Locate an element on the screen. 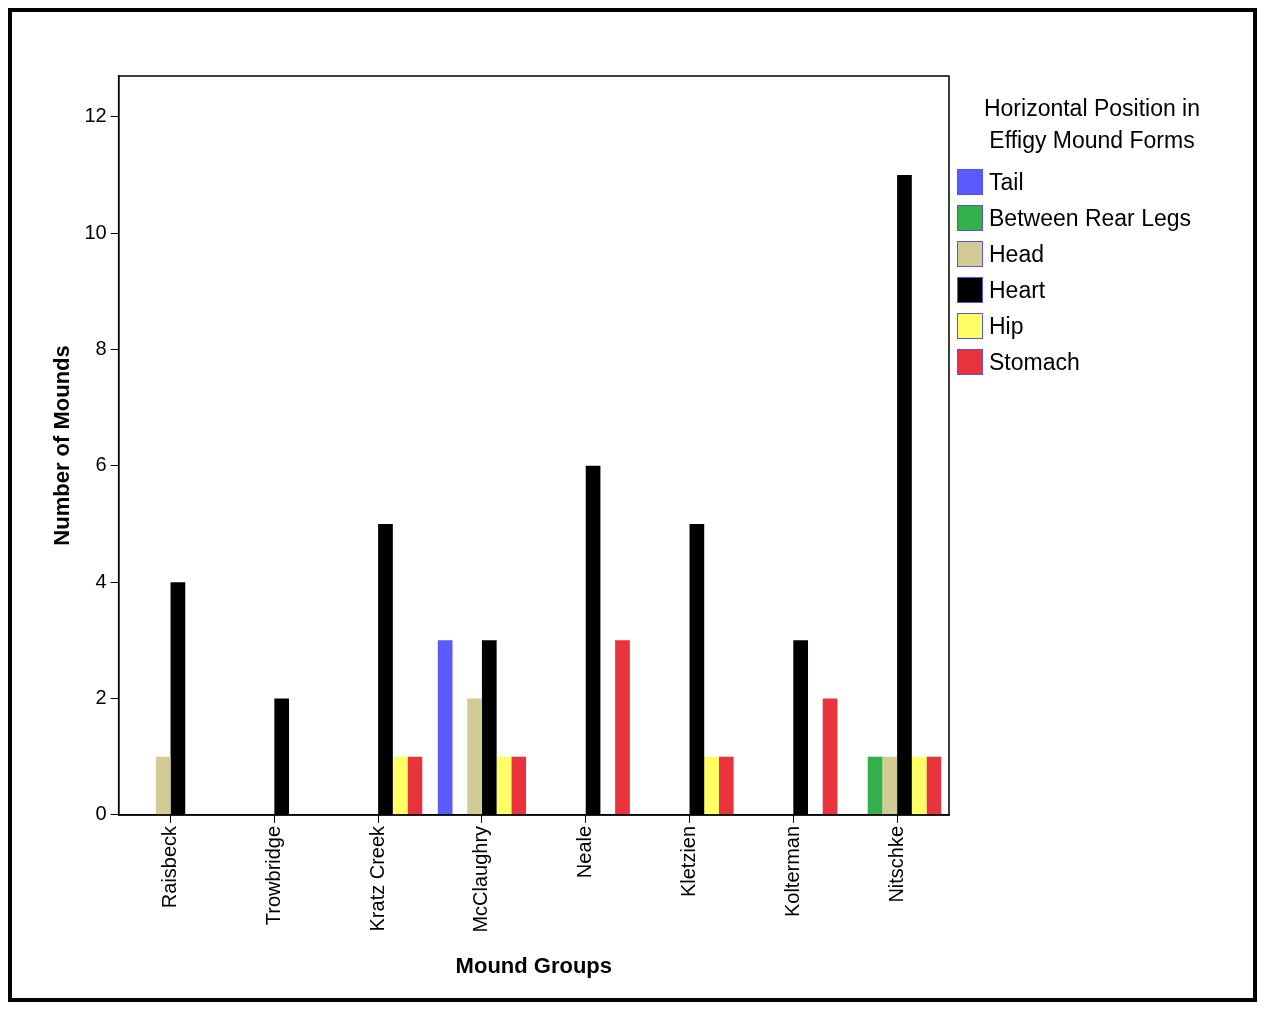 The height and width of the screenshot is (1010, 1265). x-axis-title: Mound Groups is located at coordinates (534, 965).